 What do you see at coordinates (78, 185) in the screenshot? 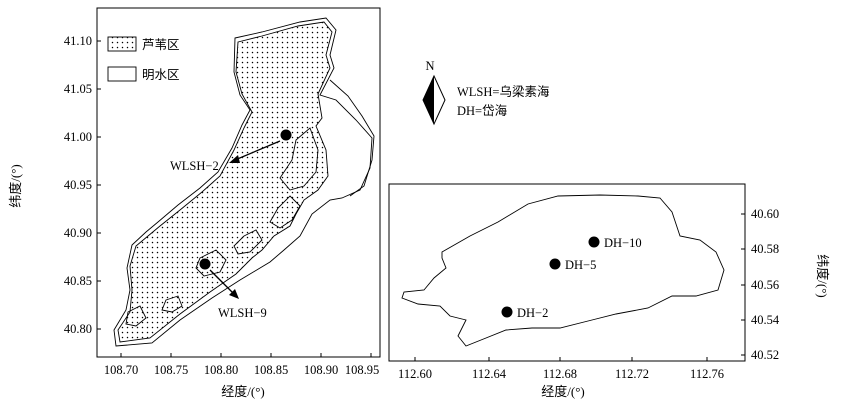
I see `left-y-tick: 40.95` at bounding box center [78, 185].